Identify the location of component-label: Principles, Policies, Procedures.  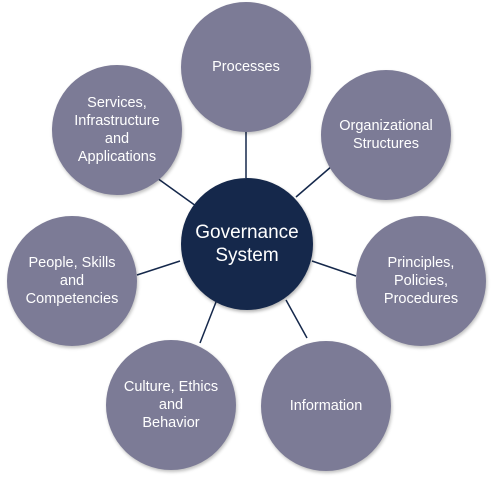
(421, 281).